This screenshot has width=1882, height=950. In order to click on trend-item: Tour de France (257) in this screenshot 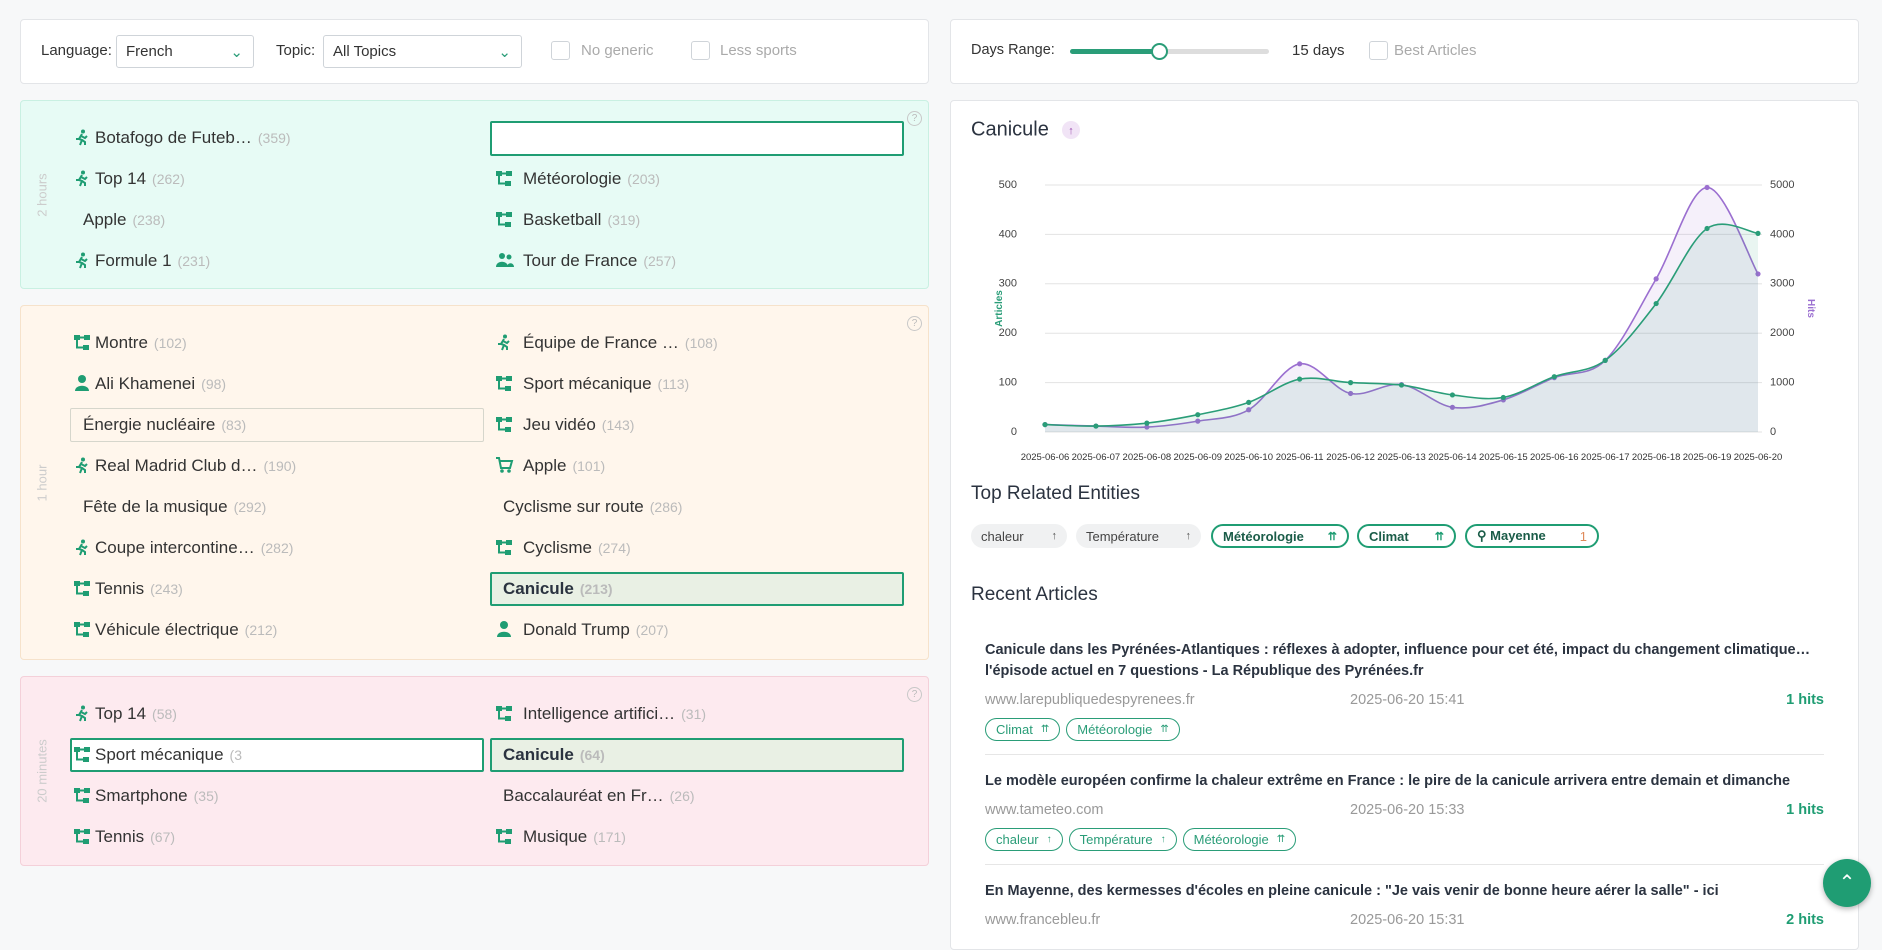, I will do `click(599, 261)`.